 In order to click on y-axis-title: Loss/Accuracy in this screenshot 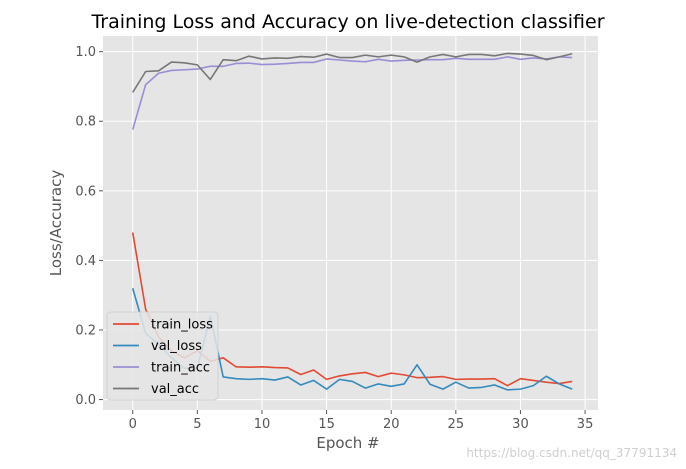, I will do `click(56, 223)`.